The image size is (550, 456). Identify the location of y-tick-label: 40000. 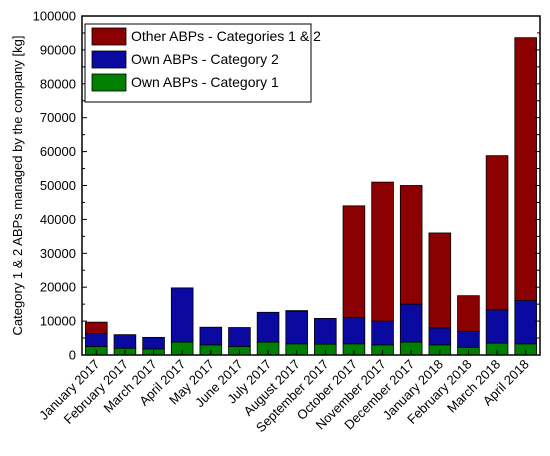
(58, 219).